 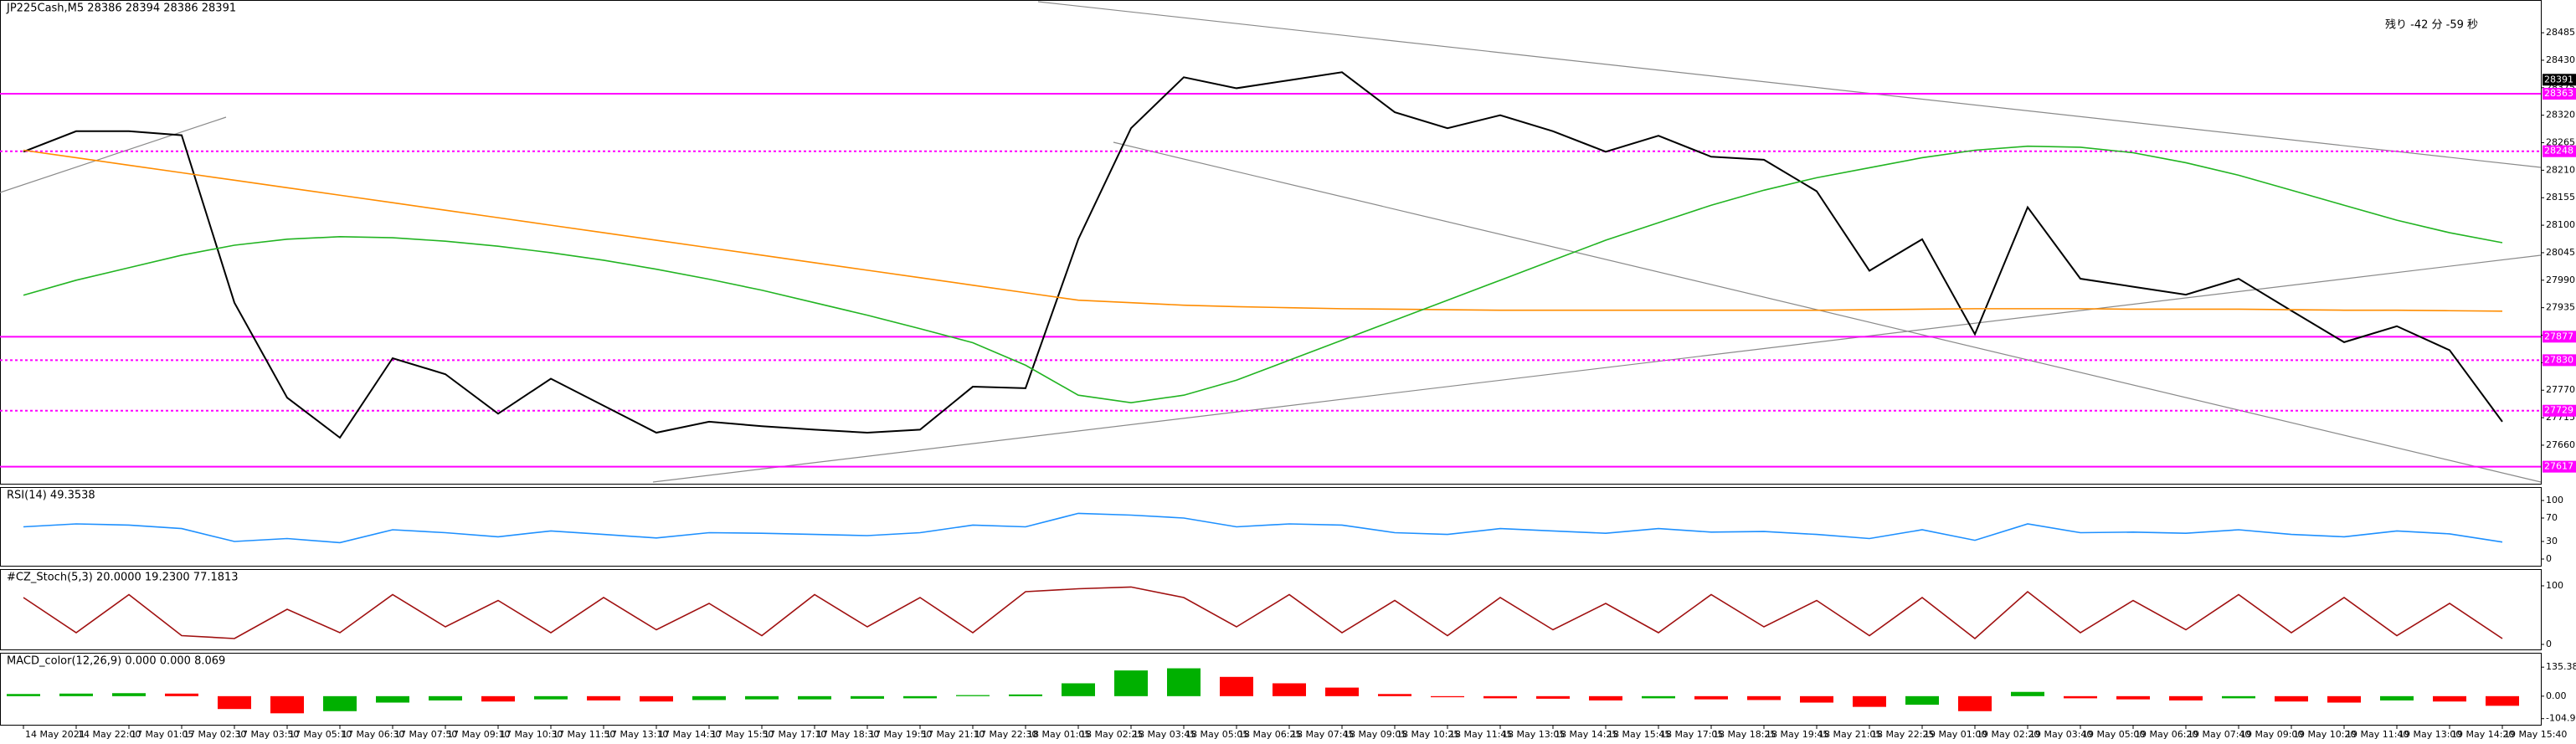 I want to click on x-tick-label: 17 May 09:10, so click(x=478, y=734).